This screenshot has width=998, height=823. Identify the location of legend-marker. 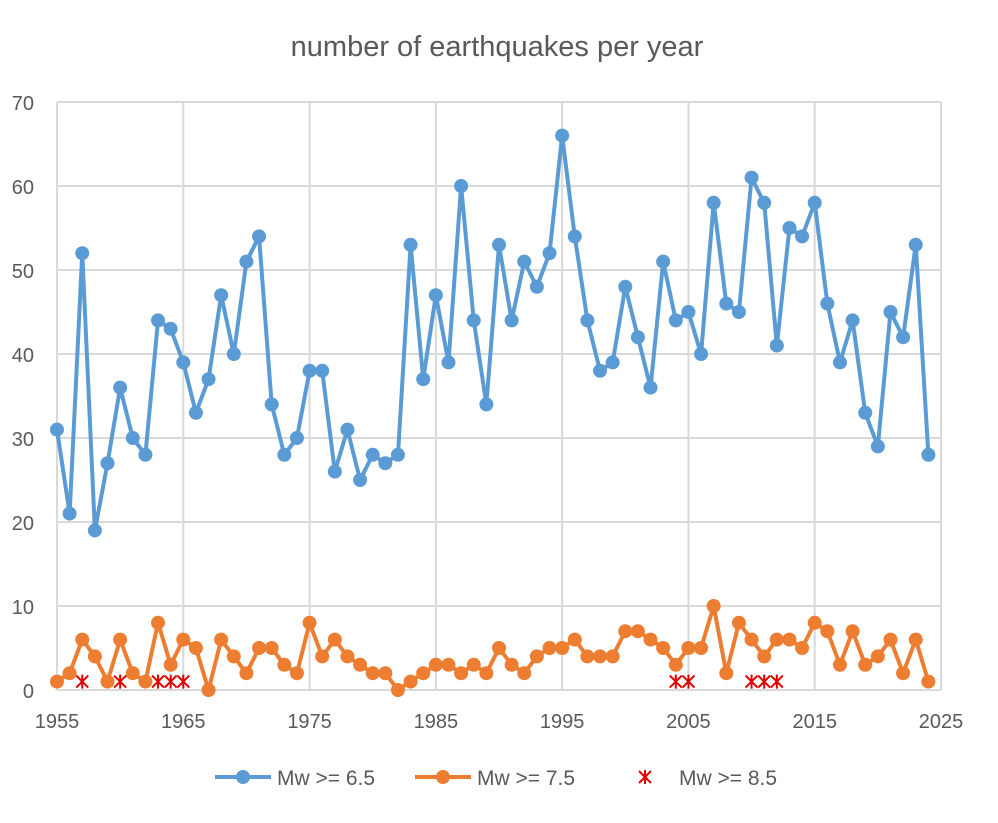
(243, 777).